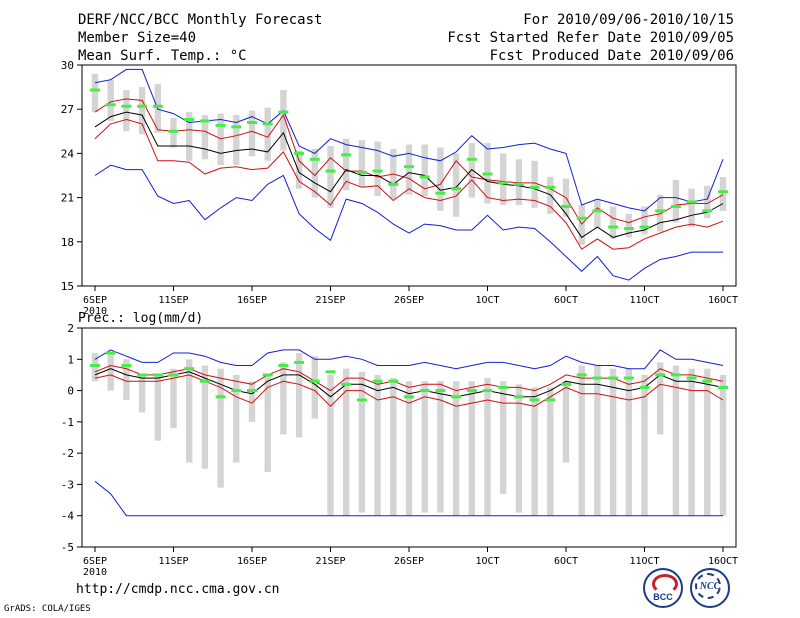  I want to click on series-ensemble-mean, so click(409, 383).